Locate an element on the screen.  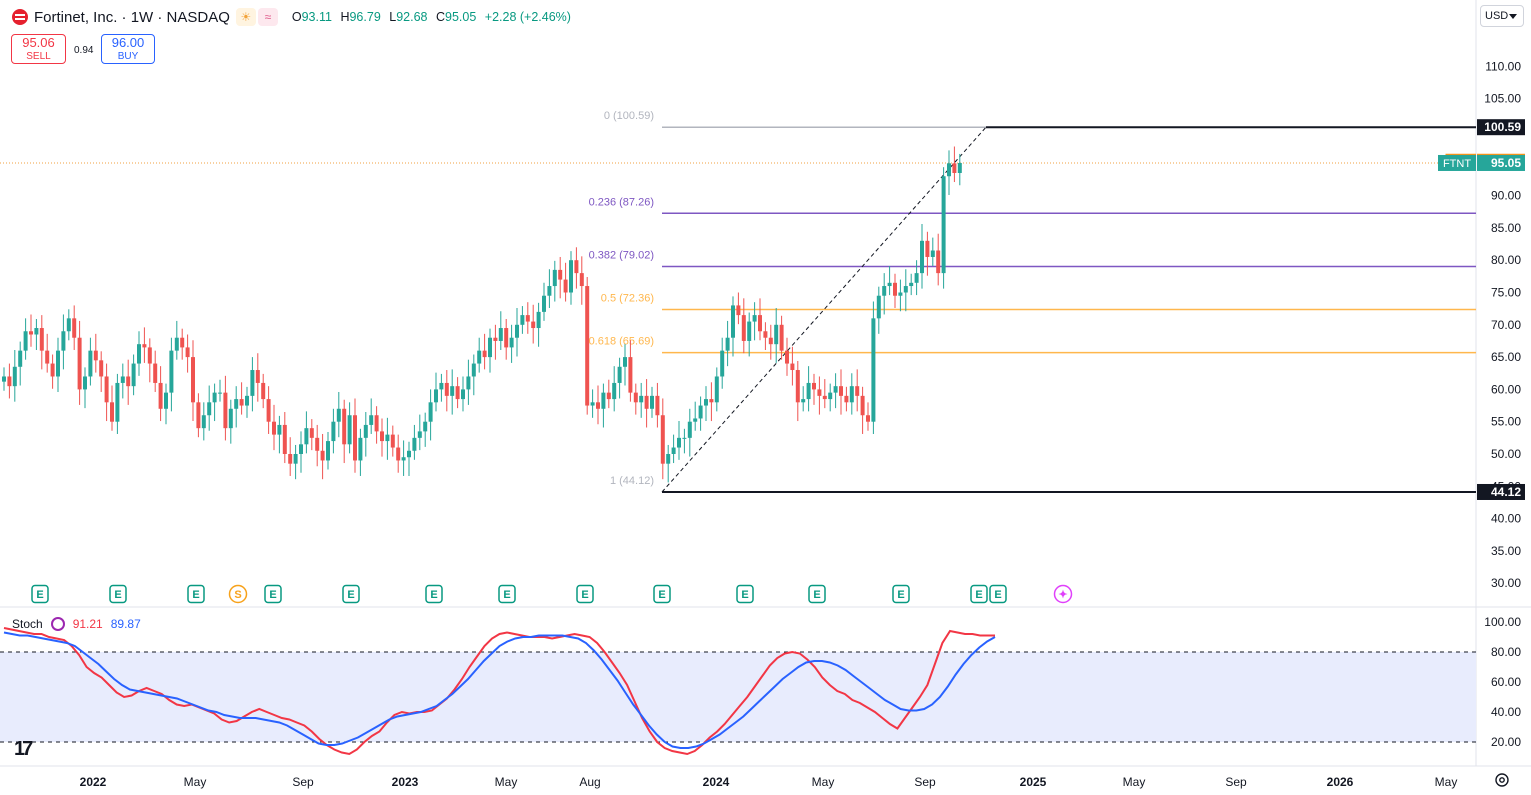
sun-icon: ☀ is located at coordinates (245, 17).